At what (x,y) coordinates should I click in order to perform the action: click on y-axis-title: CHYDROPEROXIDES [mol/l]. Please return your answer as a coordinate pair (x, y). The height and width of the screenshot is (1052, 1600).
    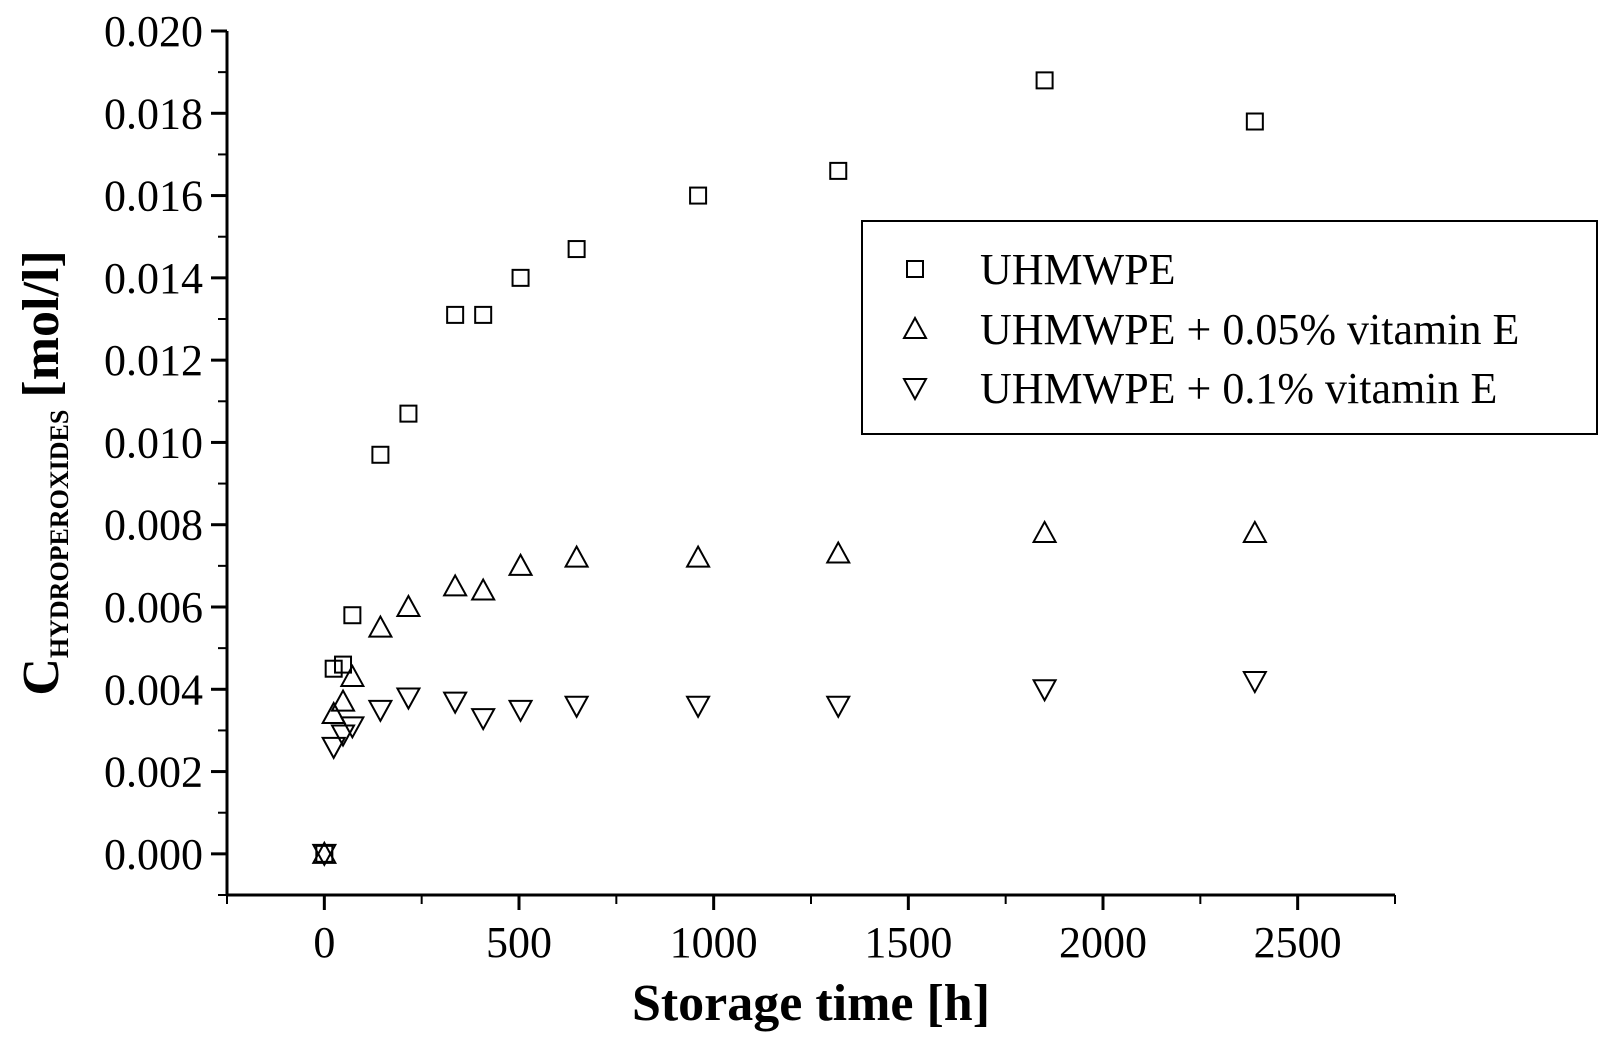
    Looking at the image, I should click on (43, 472).